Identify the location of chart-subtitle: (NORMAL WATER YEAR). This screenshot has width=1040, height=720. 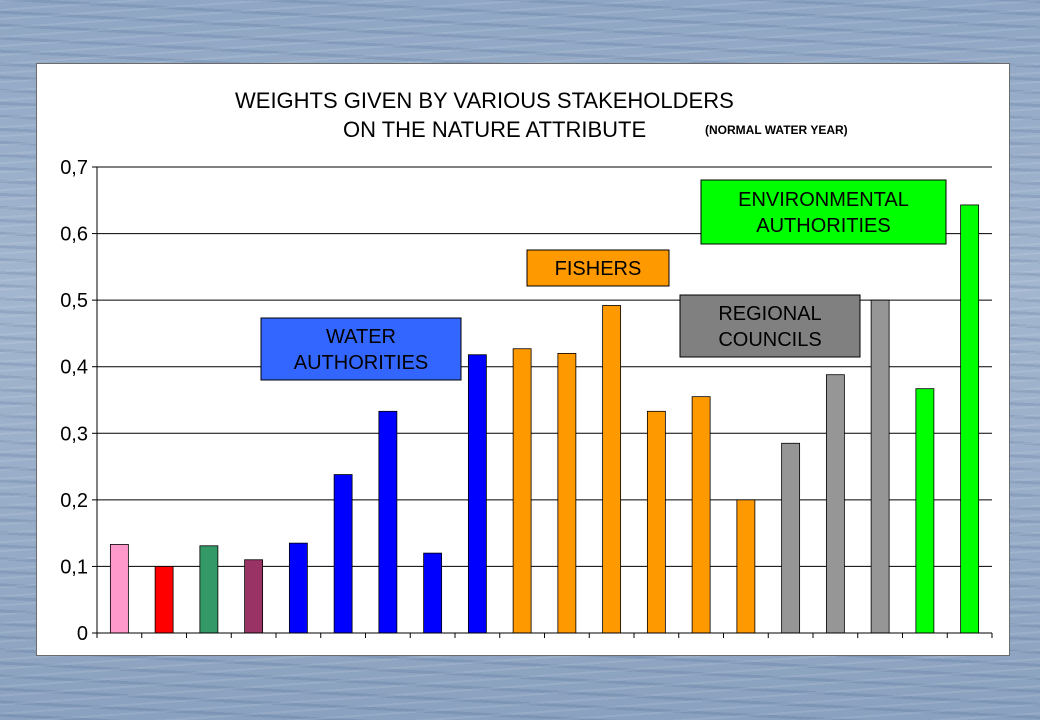
(776, 130).